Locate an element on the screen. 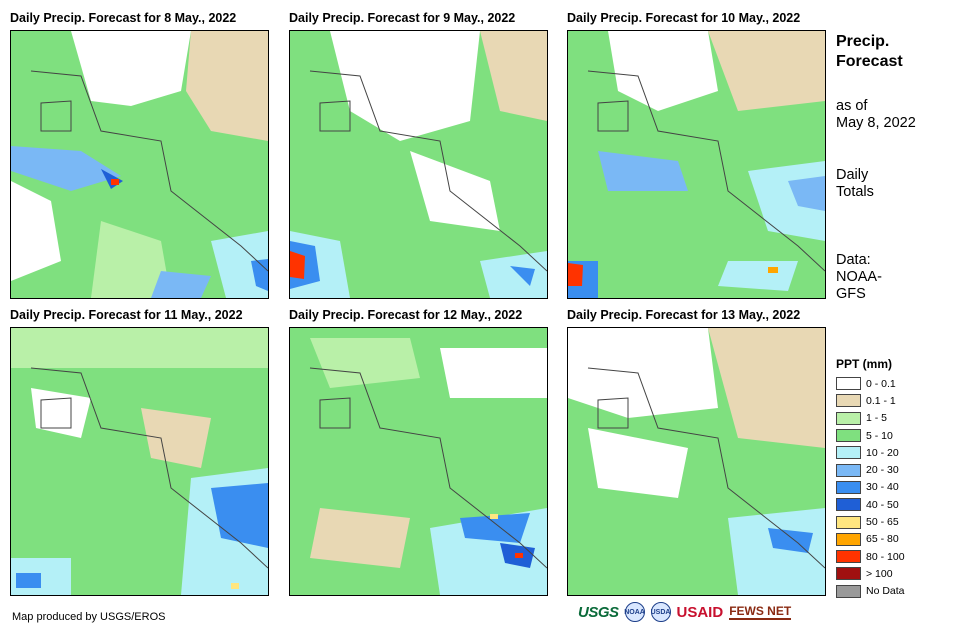  as-of-date: as of May 8, 2022 is located at coordinates (876, 115).